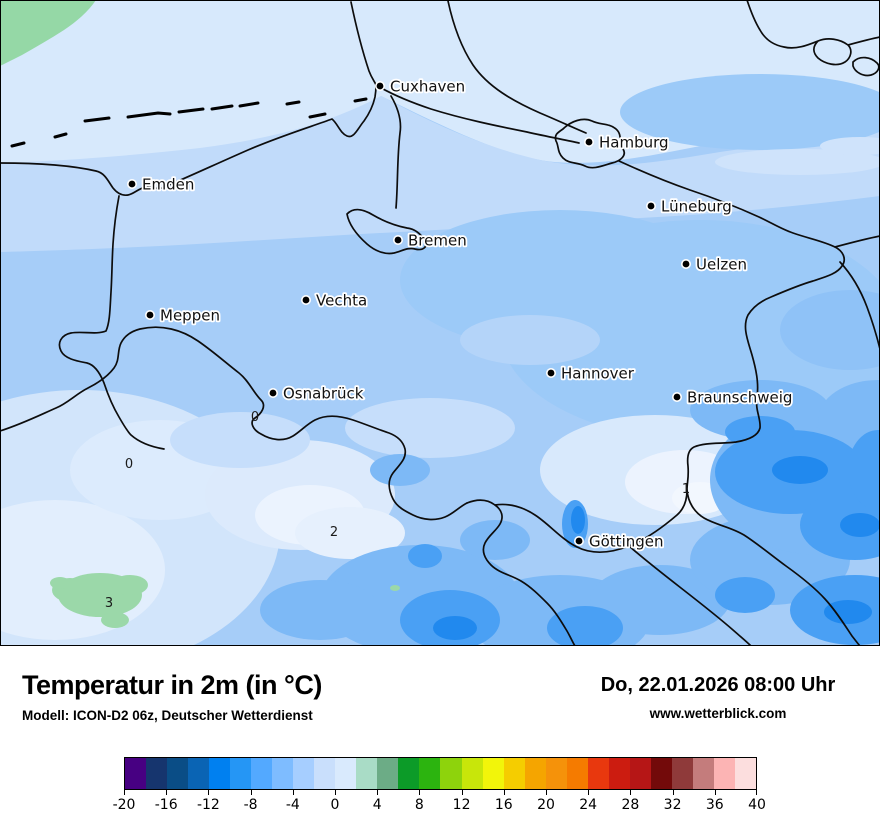 The image size is (880, 830). What do you see at coordinates (517, 67) in the screenshot?
I see `elbe-north-bank` at bounding box center [517, 67].